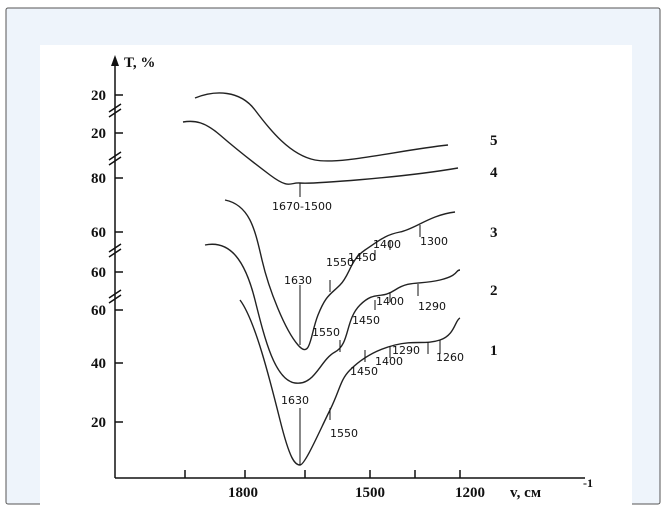 This screenshot has width=667, height=506. I want to click on curve-label: 1, so click(494, 351).